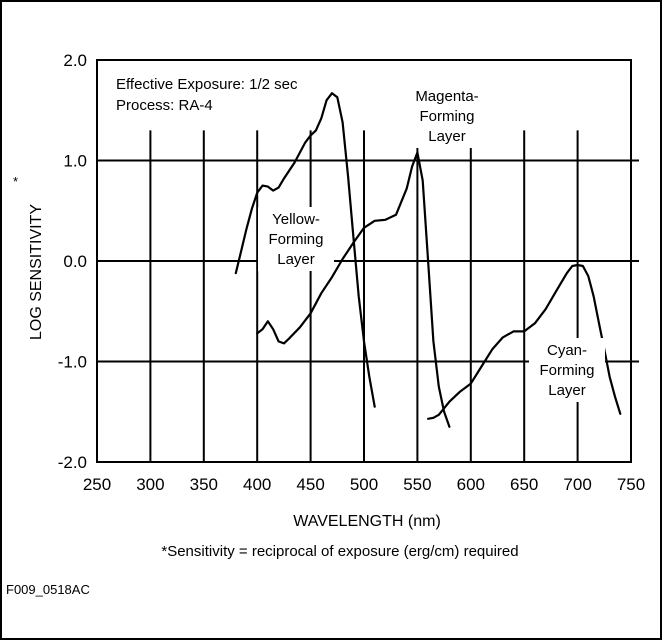  Describe the element at coordinates (447, 136) in the screenshot. I see `series-label-2-line: Layer` at that location.